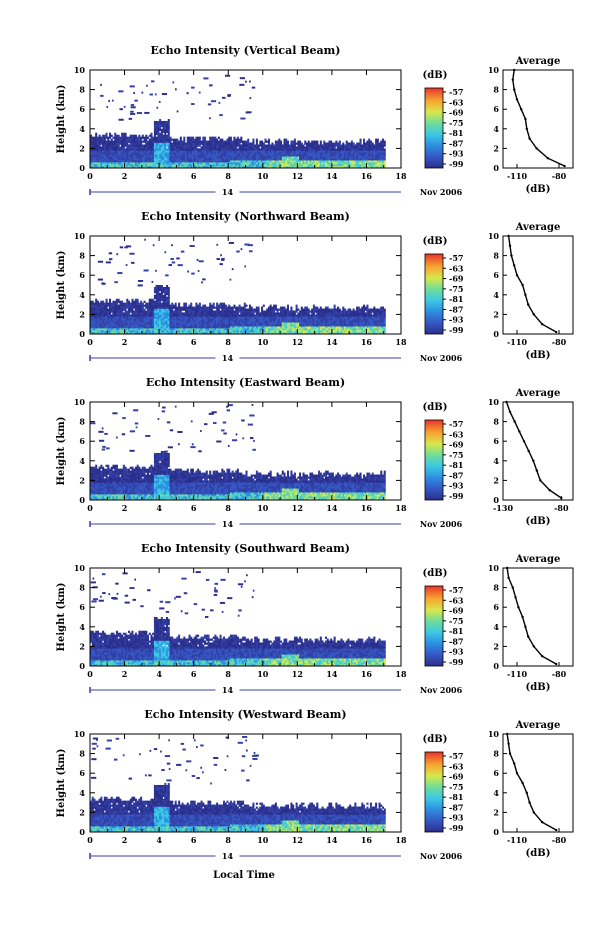 The width and height of the screenshot is (616, 929). What do you see at coordinates (456, 143) in the screenshot?
I see `colorbar-tick-label: -87` at bounding box center [456, 143].